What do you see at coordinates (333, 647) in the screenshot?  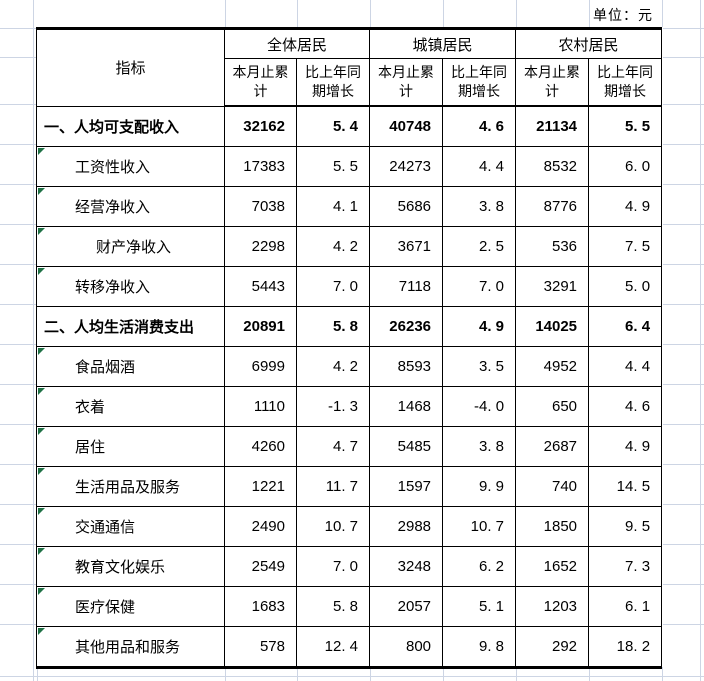 I see `value-cell: 12. 4` at bounding box center [333, 647].